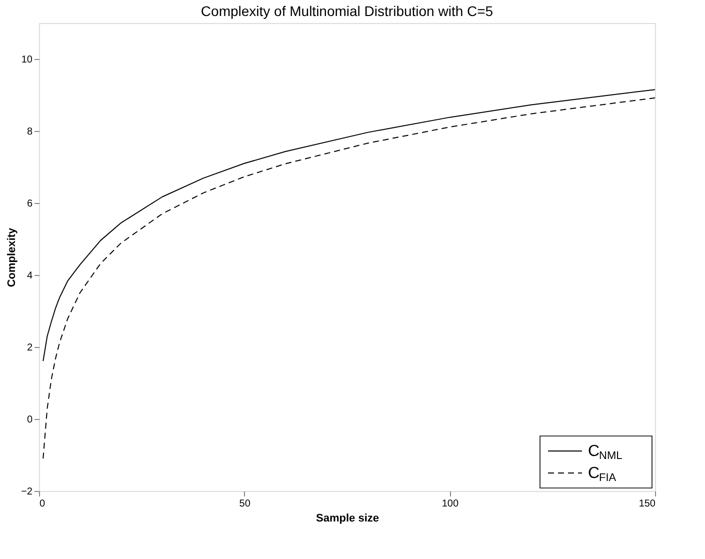  What do you see at coordinates (29, 276) in the screenshot?
I see `y-tick-label: 4` at bounding box center [29, 276].